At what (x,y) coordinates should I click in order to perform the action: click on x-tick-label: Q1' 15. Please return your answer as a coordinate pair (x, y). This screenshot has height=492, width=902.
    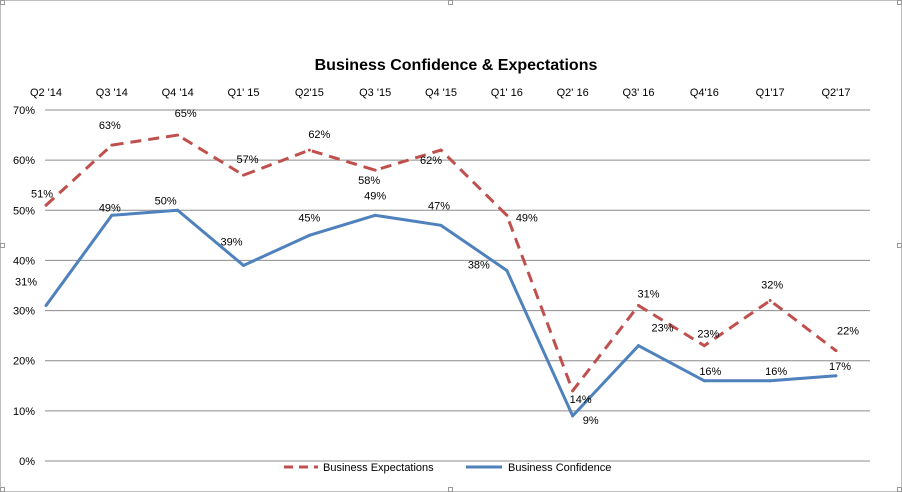
    Looking at the image, I should click on (243, 93).